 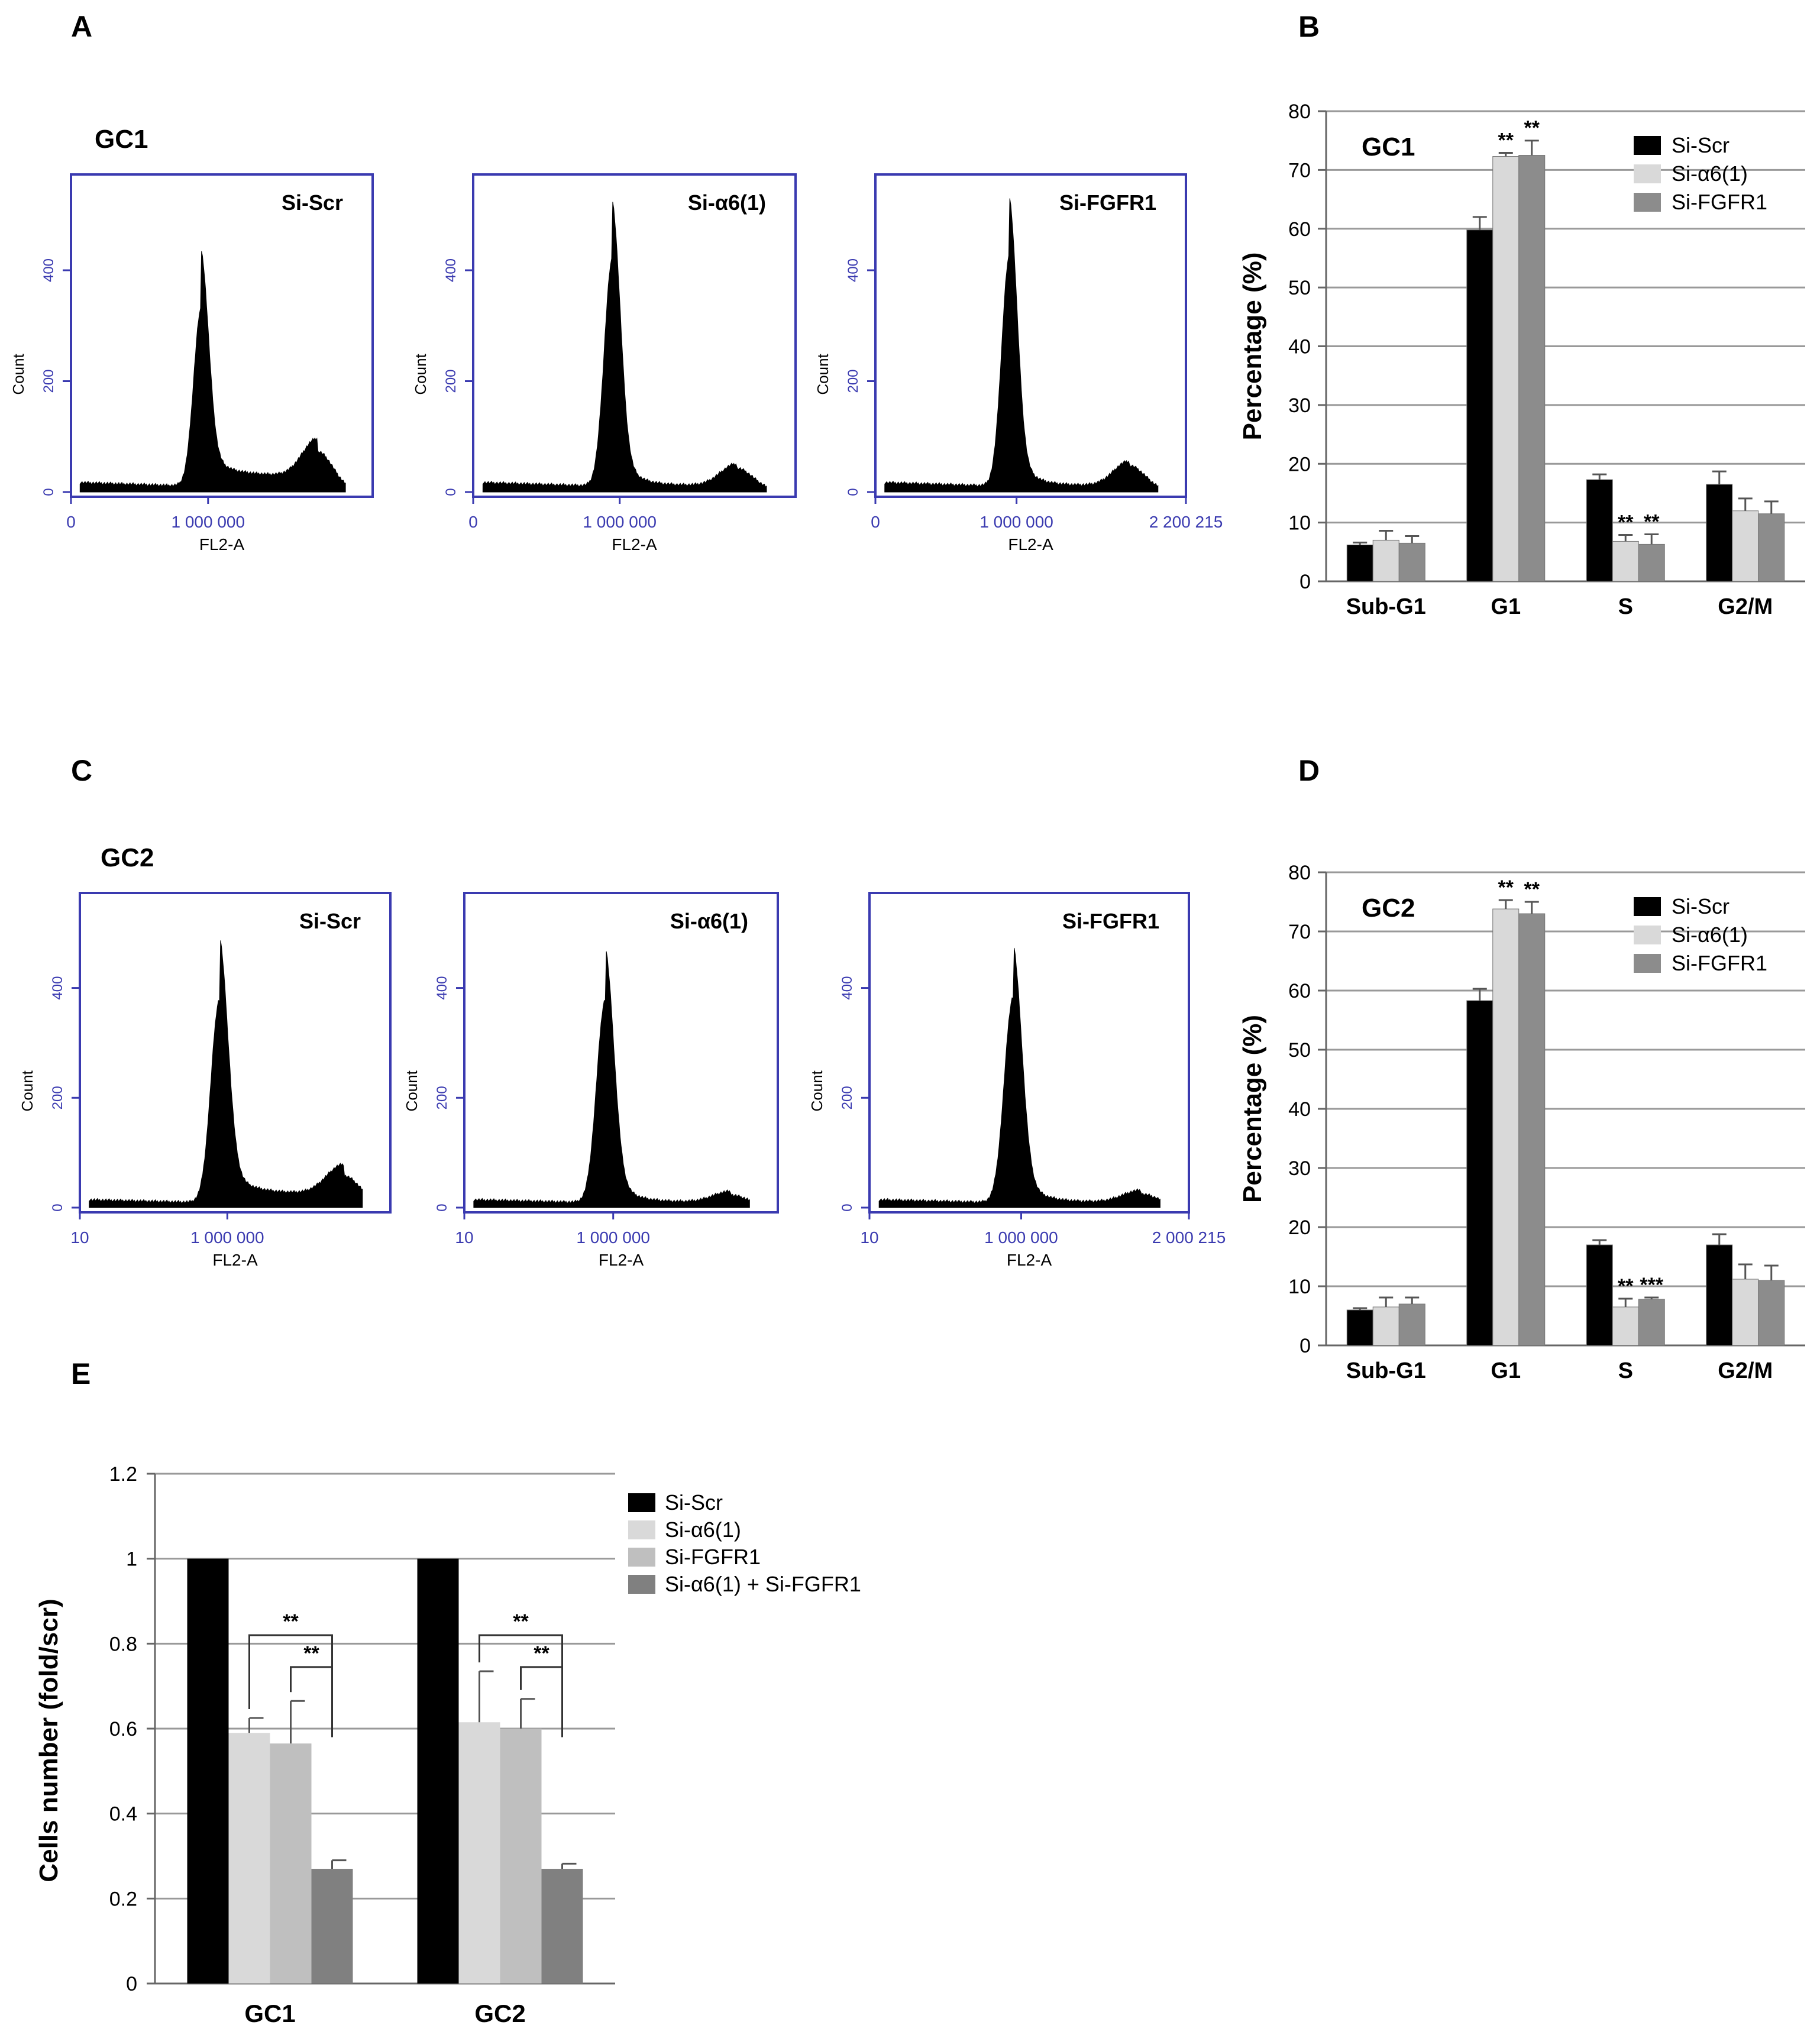 I want to click on panel-letter-b: B, so click(x=1309, y=26).